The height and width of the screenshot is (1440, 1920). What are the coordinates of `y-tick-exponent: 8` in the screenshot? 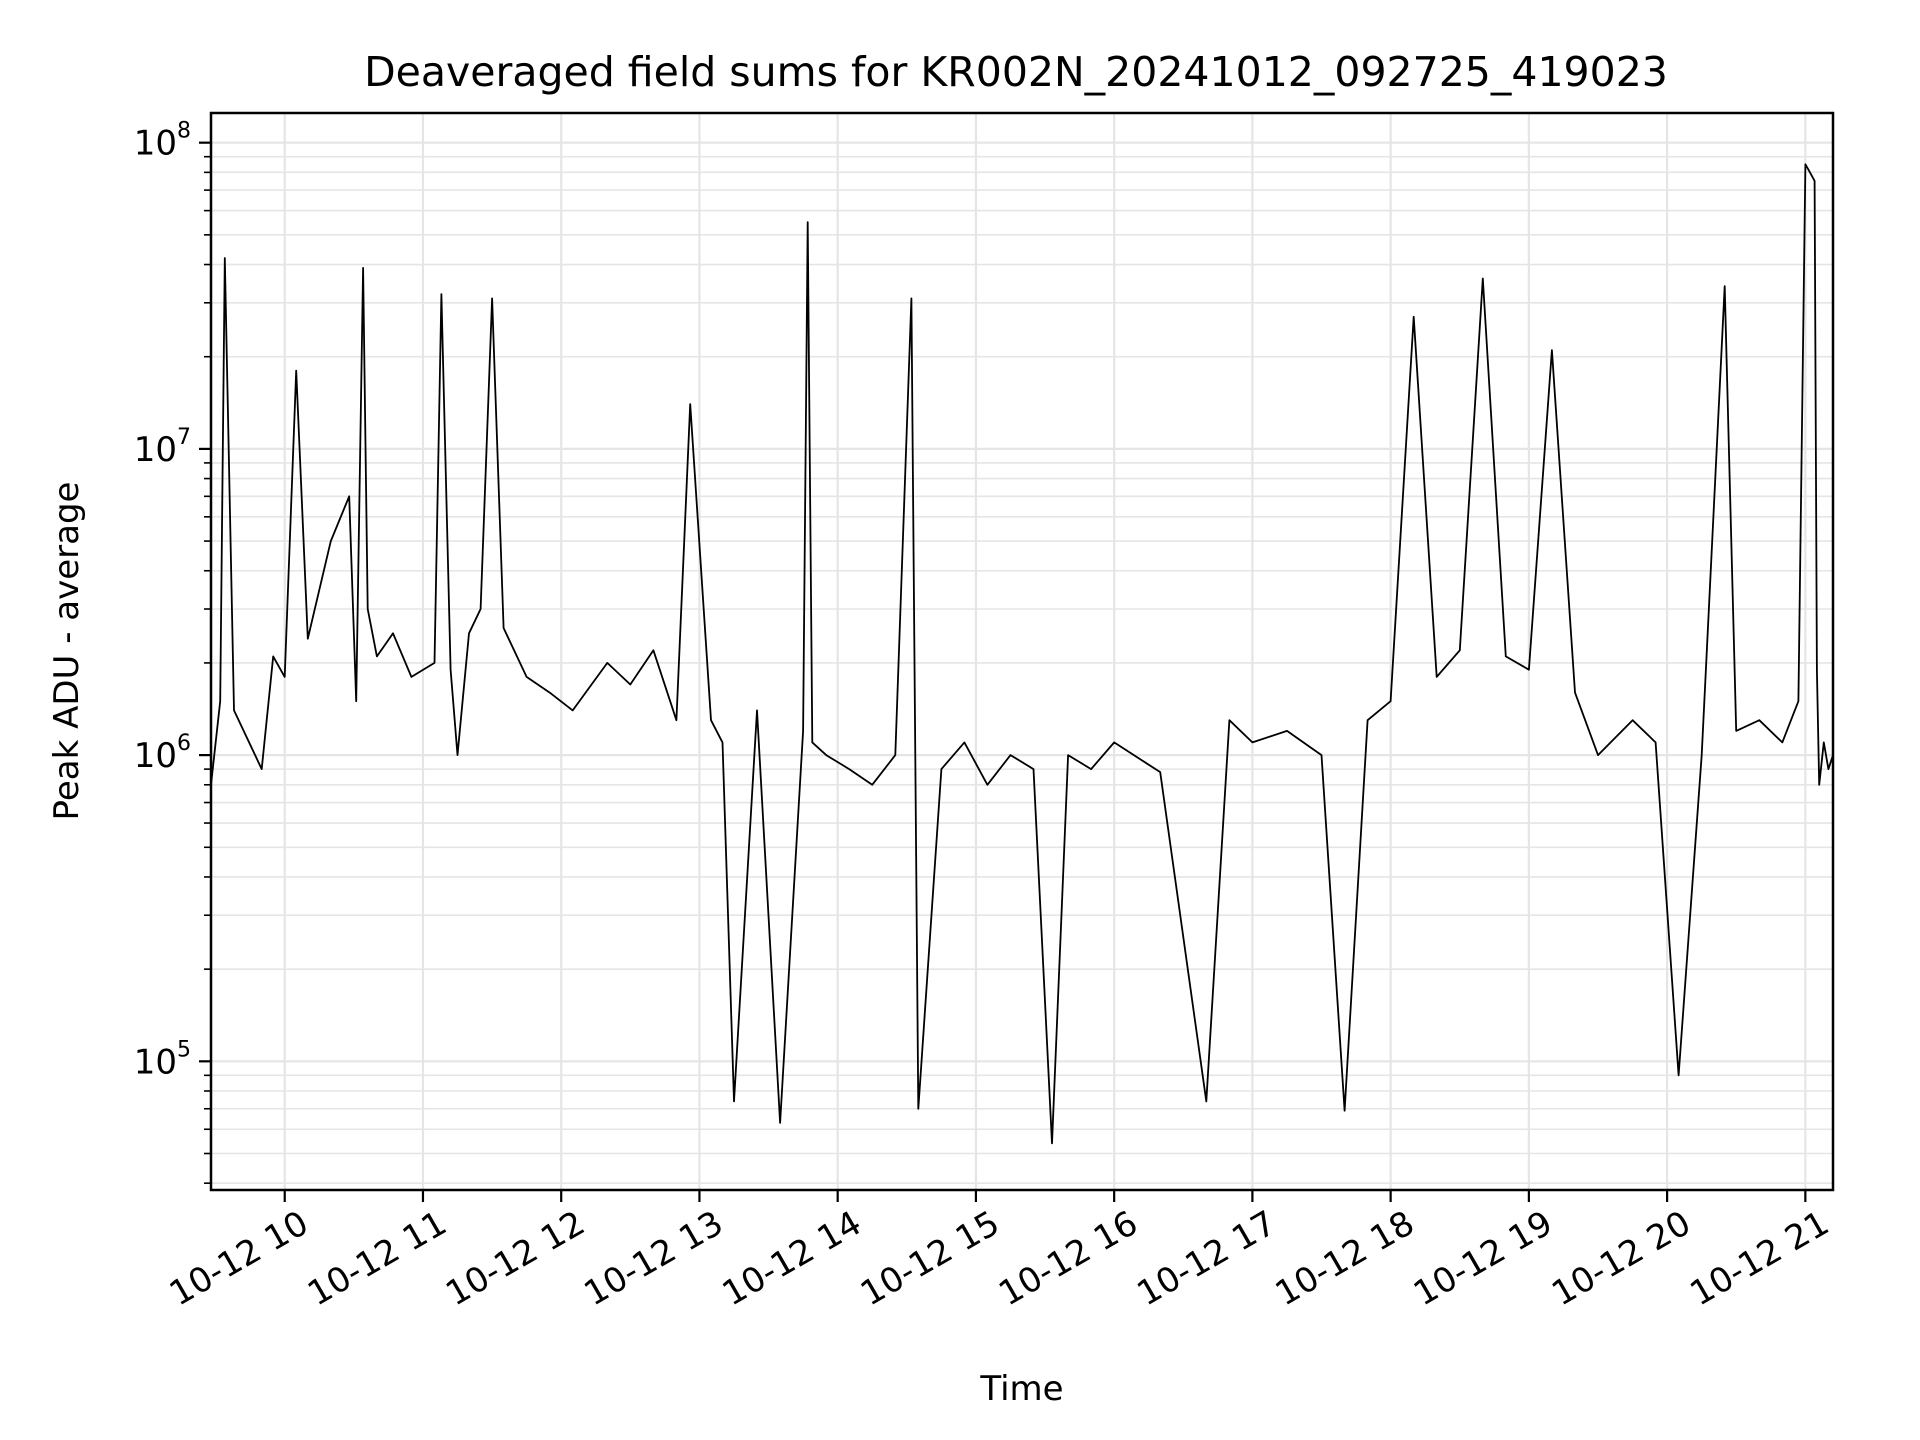 It's located at (184, 131).